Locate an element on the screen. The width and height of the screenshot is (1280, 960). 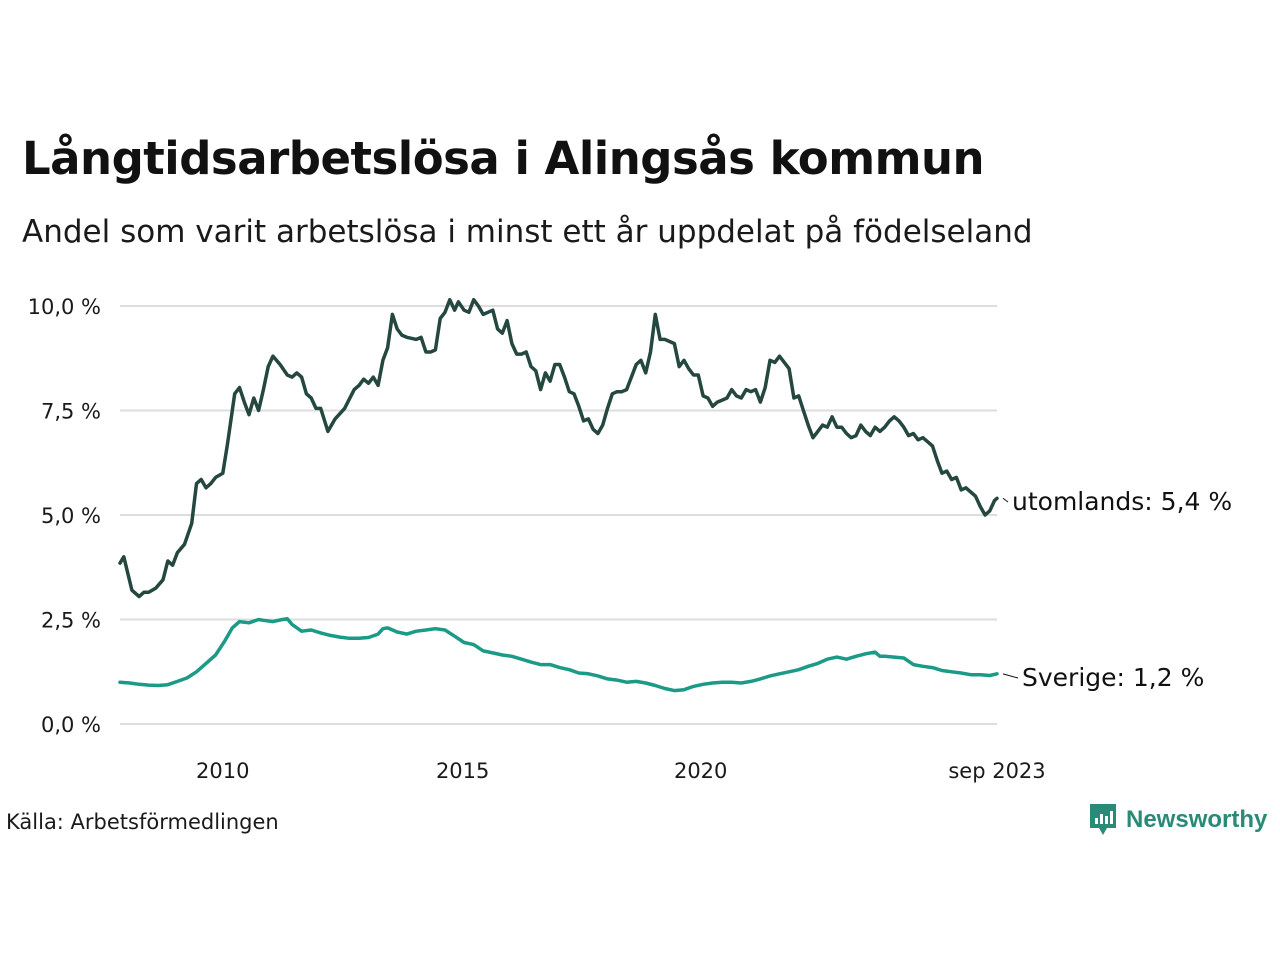
newsworthy-logo: Newsworthy is located at coordinates (1177, 820).